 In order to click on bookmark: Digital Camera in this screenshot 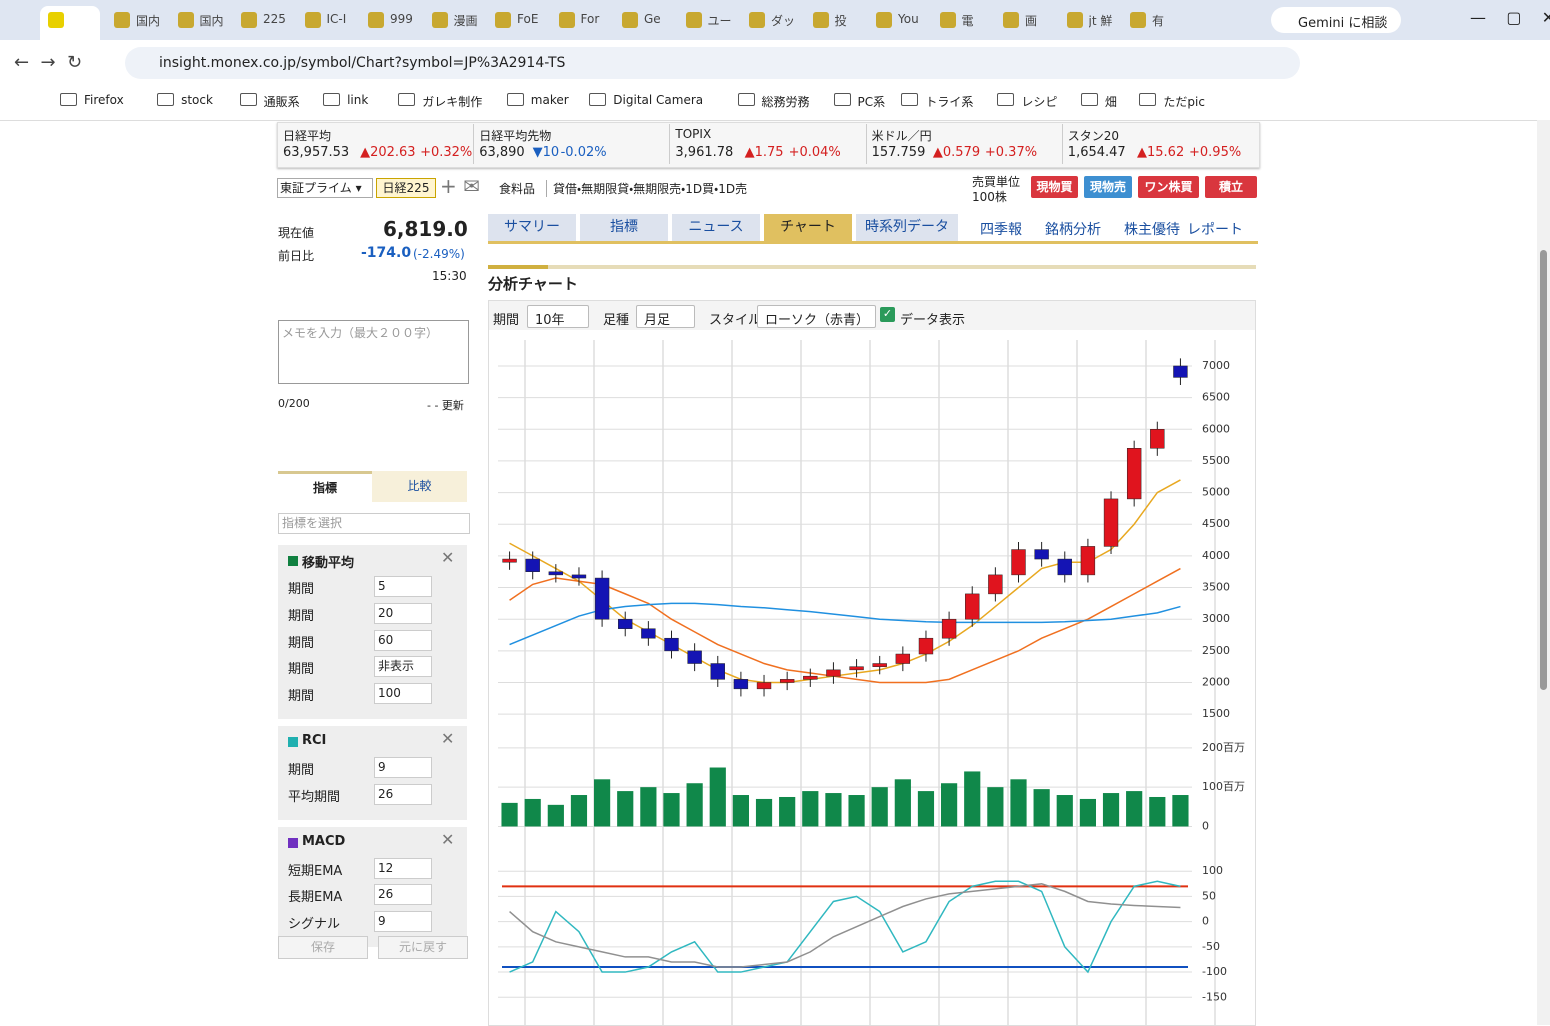, I will do `click(658, 100)`.